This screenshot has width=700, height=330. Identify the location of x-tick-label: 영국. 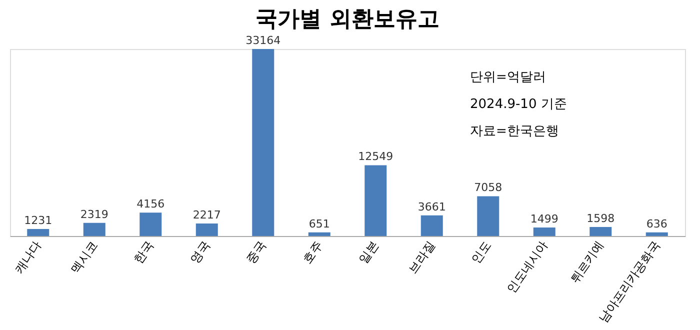
(200, 252).